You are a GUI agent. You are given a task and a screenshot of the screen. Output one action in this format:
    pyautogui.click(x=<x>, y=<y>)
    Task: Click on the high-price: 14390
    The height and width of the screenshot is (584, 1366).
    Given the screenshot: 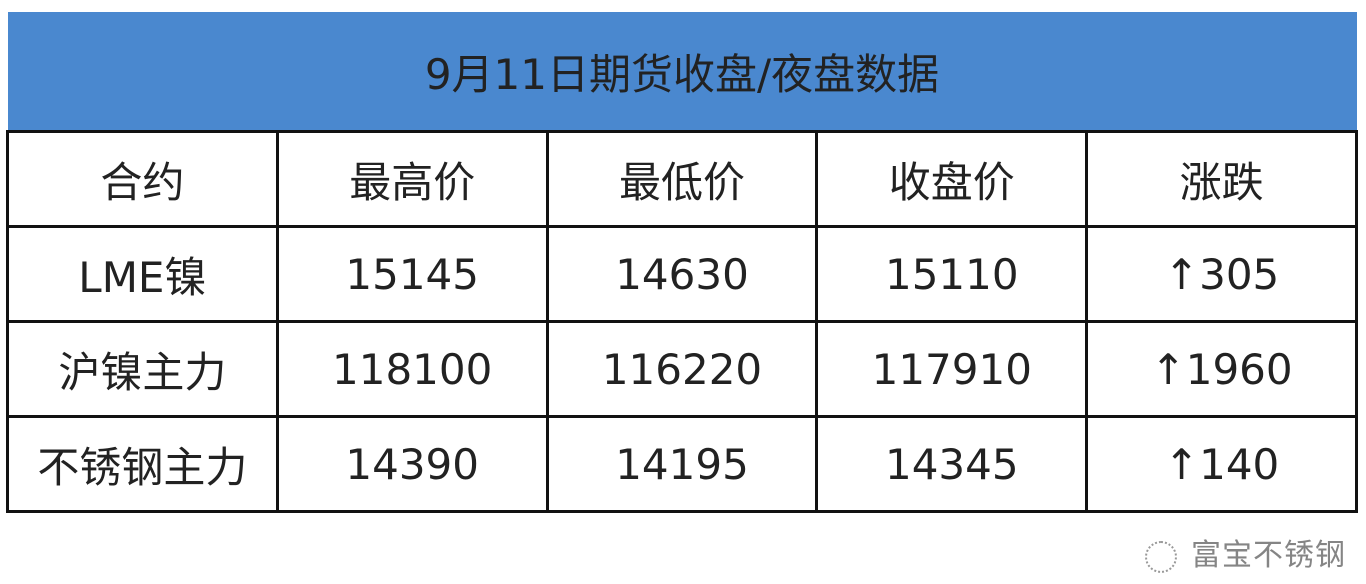 What is the action you would take?
    pyautogui.click(x=412, y=464)
    